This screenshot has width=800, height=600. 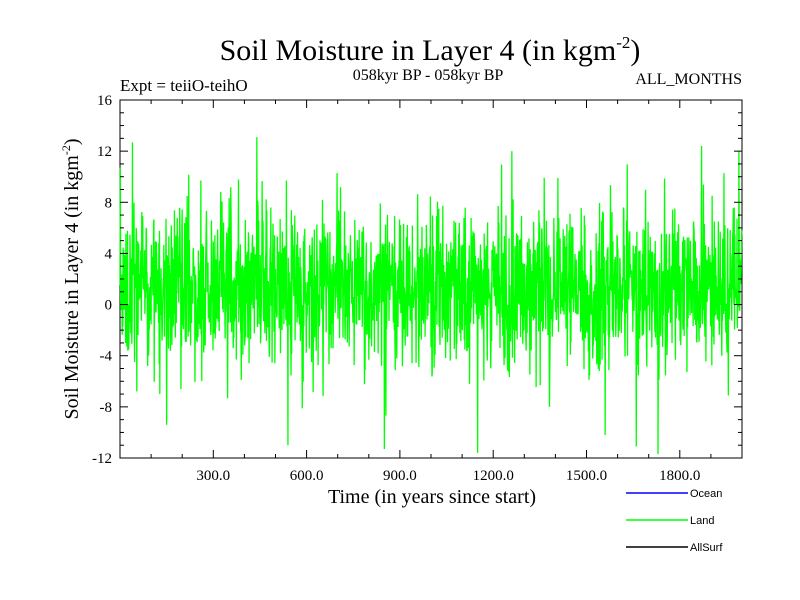 I want to click on chart-title-superscript: -2, so click(x=623, y=42).